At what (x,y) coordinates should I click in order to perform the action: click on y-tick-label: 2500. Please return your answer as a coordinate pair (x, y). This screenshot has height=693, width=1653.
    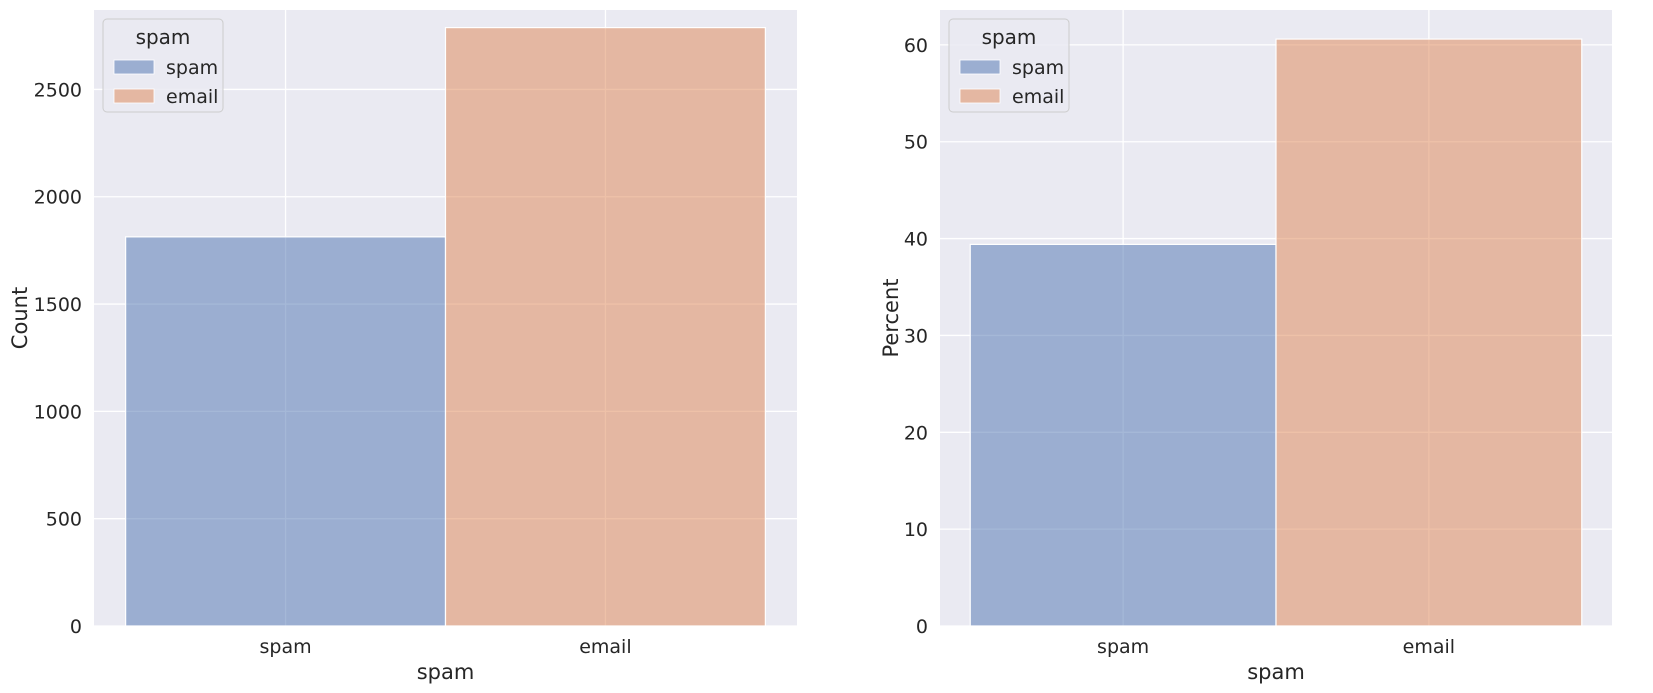
    Looking at the image, I should click on (58, 90).